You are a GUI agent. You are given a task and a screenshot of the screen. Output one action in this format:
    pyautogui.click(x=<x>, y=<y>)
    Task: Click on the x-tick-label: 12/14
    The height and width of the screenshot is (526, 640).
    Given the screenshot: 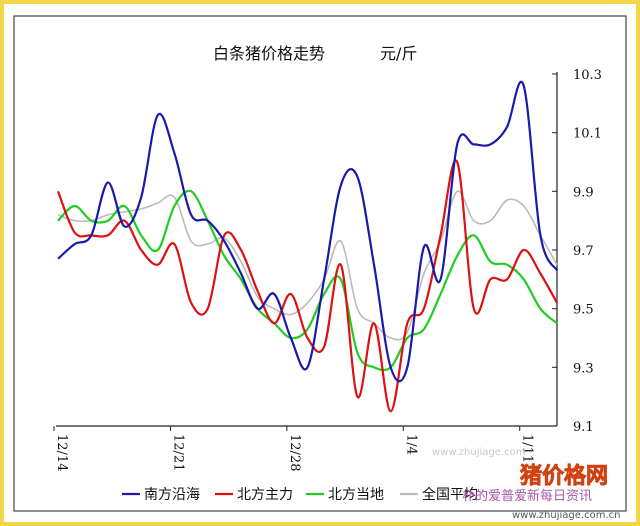 What is the action you would take?
    pyautogui.click(x=61, y=452)
    